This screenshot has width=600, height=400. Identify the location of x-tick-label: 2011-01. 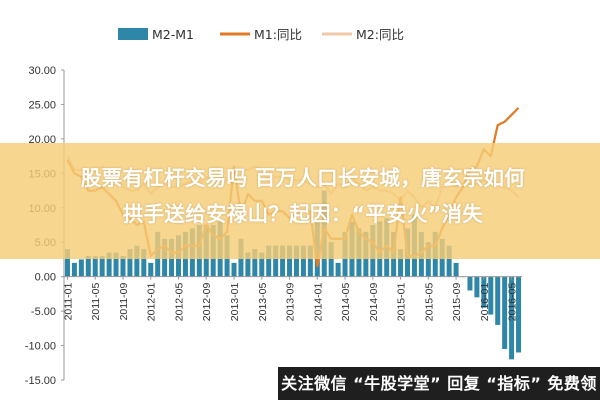
(68, 302).